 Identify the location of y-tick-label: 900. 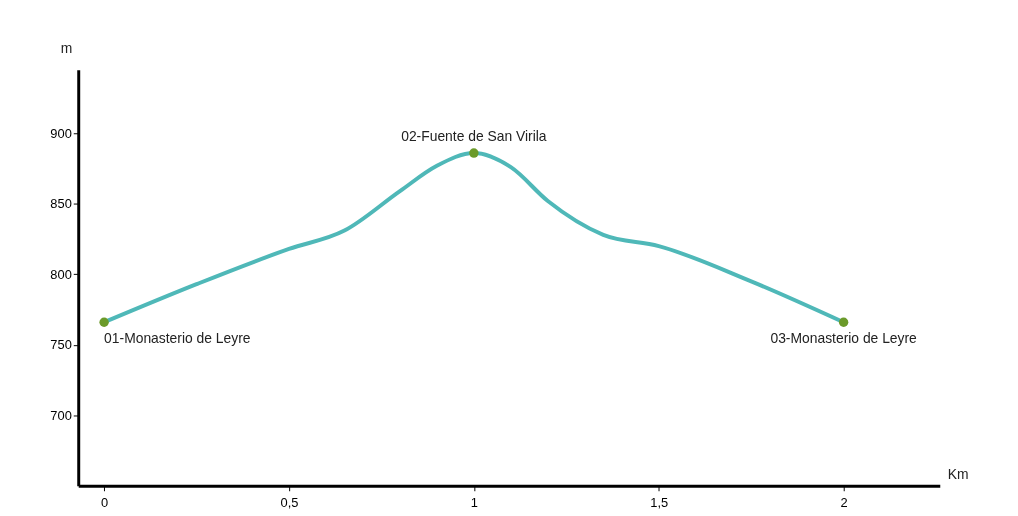
(61, 133).